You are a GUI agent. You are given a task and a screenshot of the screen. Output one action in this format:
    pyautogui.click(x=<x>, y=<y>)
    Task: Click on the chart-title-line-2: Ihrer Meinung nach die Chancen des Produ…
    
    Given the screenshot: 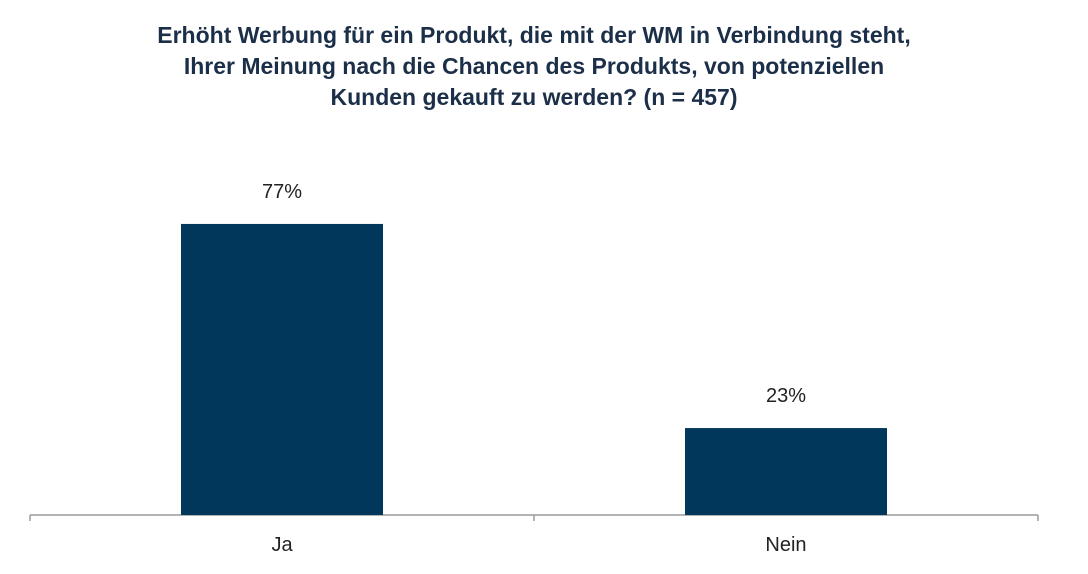 What is the action you would take?
    pyautogui.click(x=534, y=66)
    